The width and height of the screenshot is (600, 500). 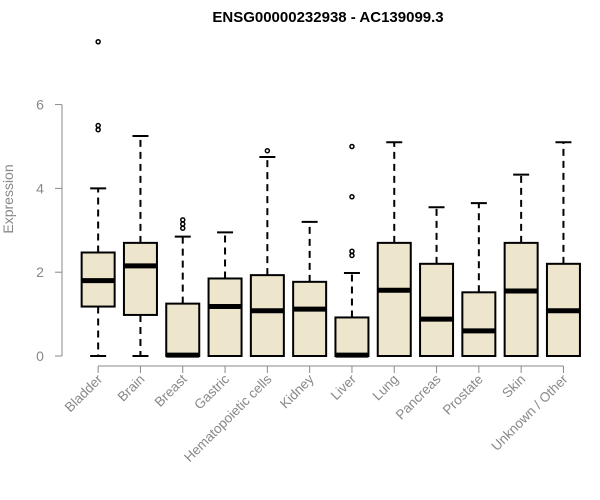 What do you see at coordinates (40, 105) in the screenshot?
I see `y-tick-label-3: 6` at bounding box center [40, 105].